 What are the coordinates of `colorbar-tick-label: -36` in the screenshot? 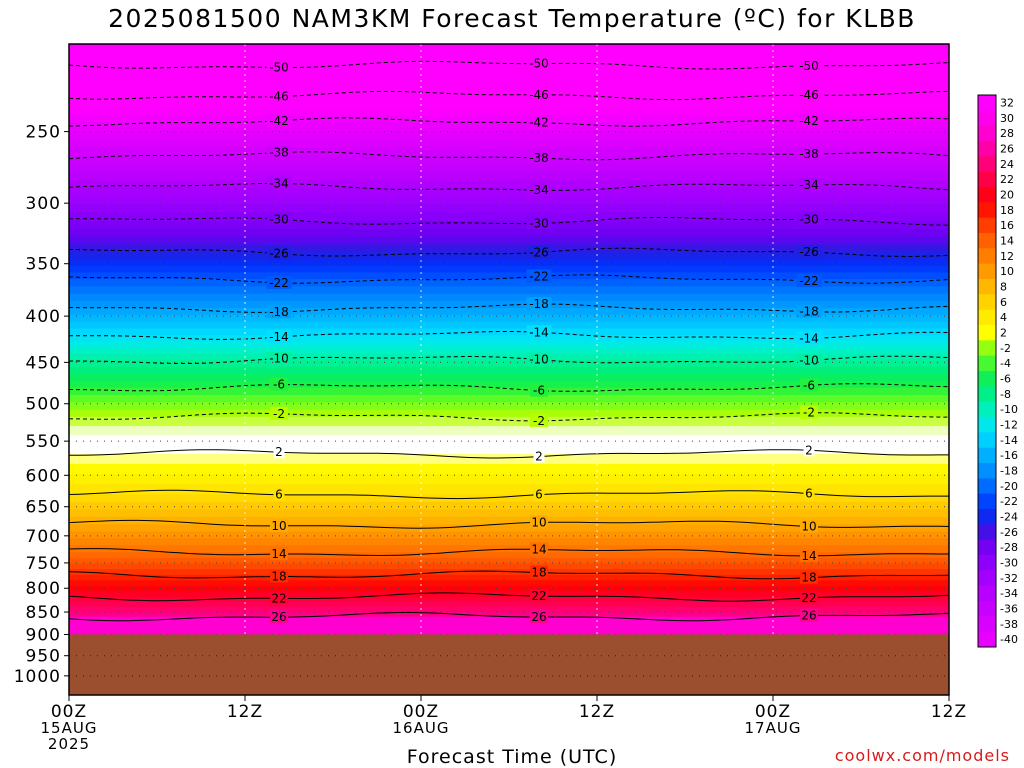 It's located at (1009, 609).